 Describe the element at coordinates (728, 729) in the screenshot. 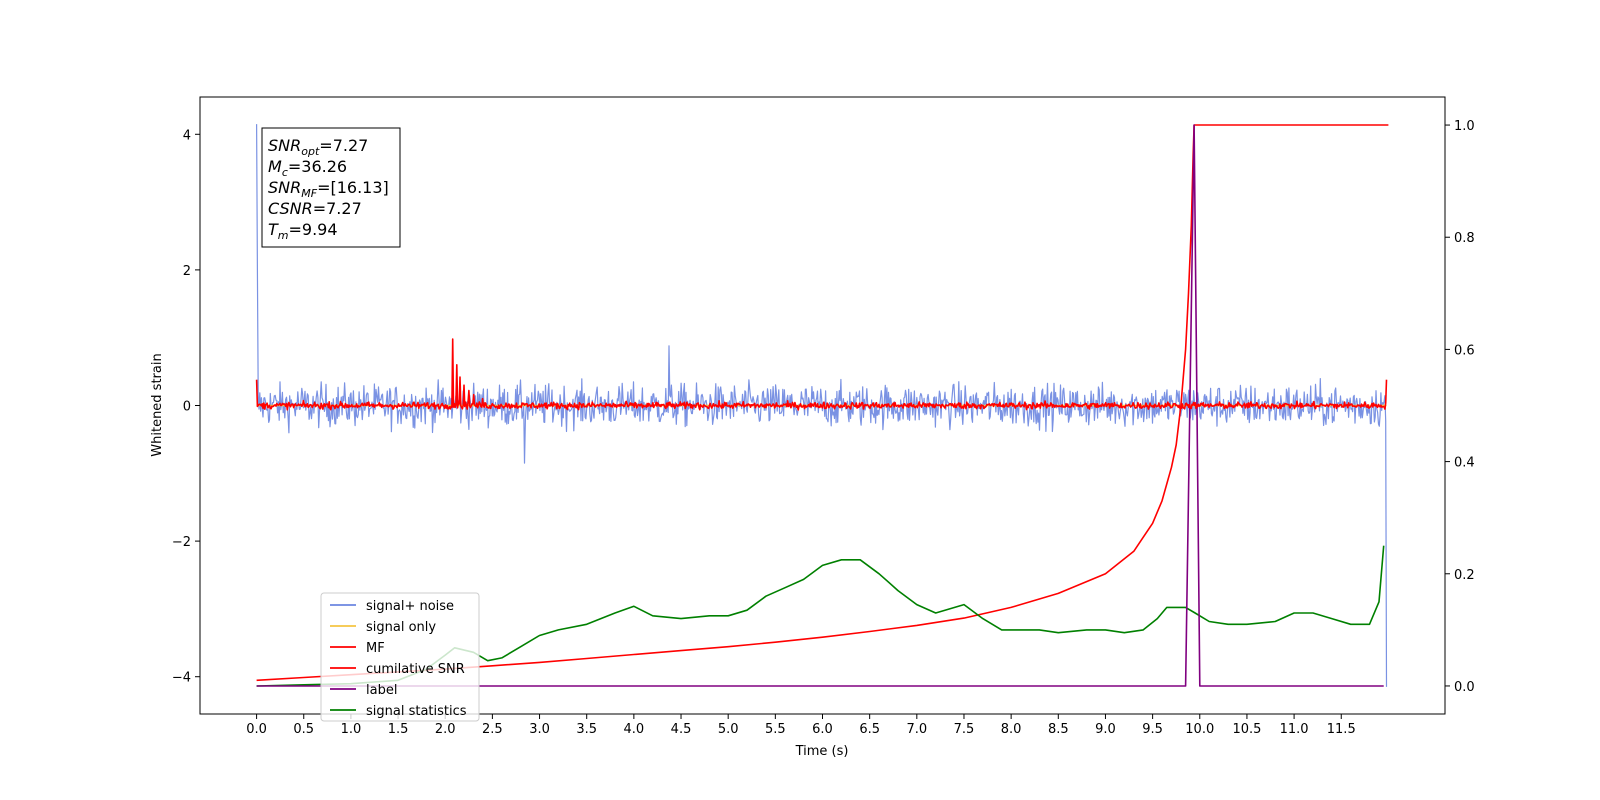

I see `x-tick-label: 5.0` at that location.